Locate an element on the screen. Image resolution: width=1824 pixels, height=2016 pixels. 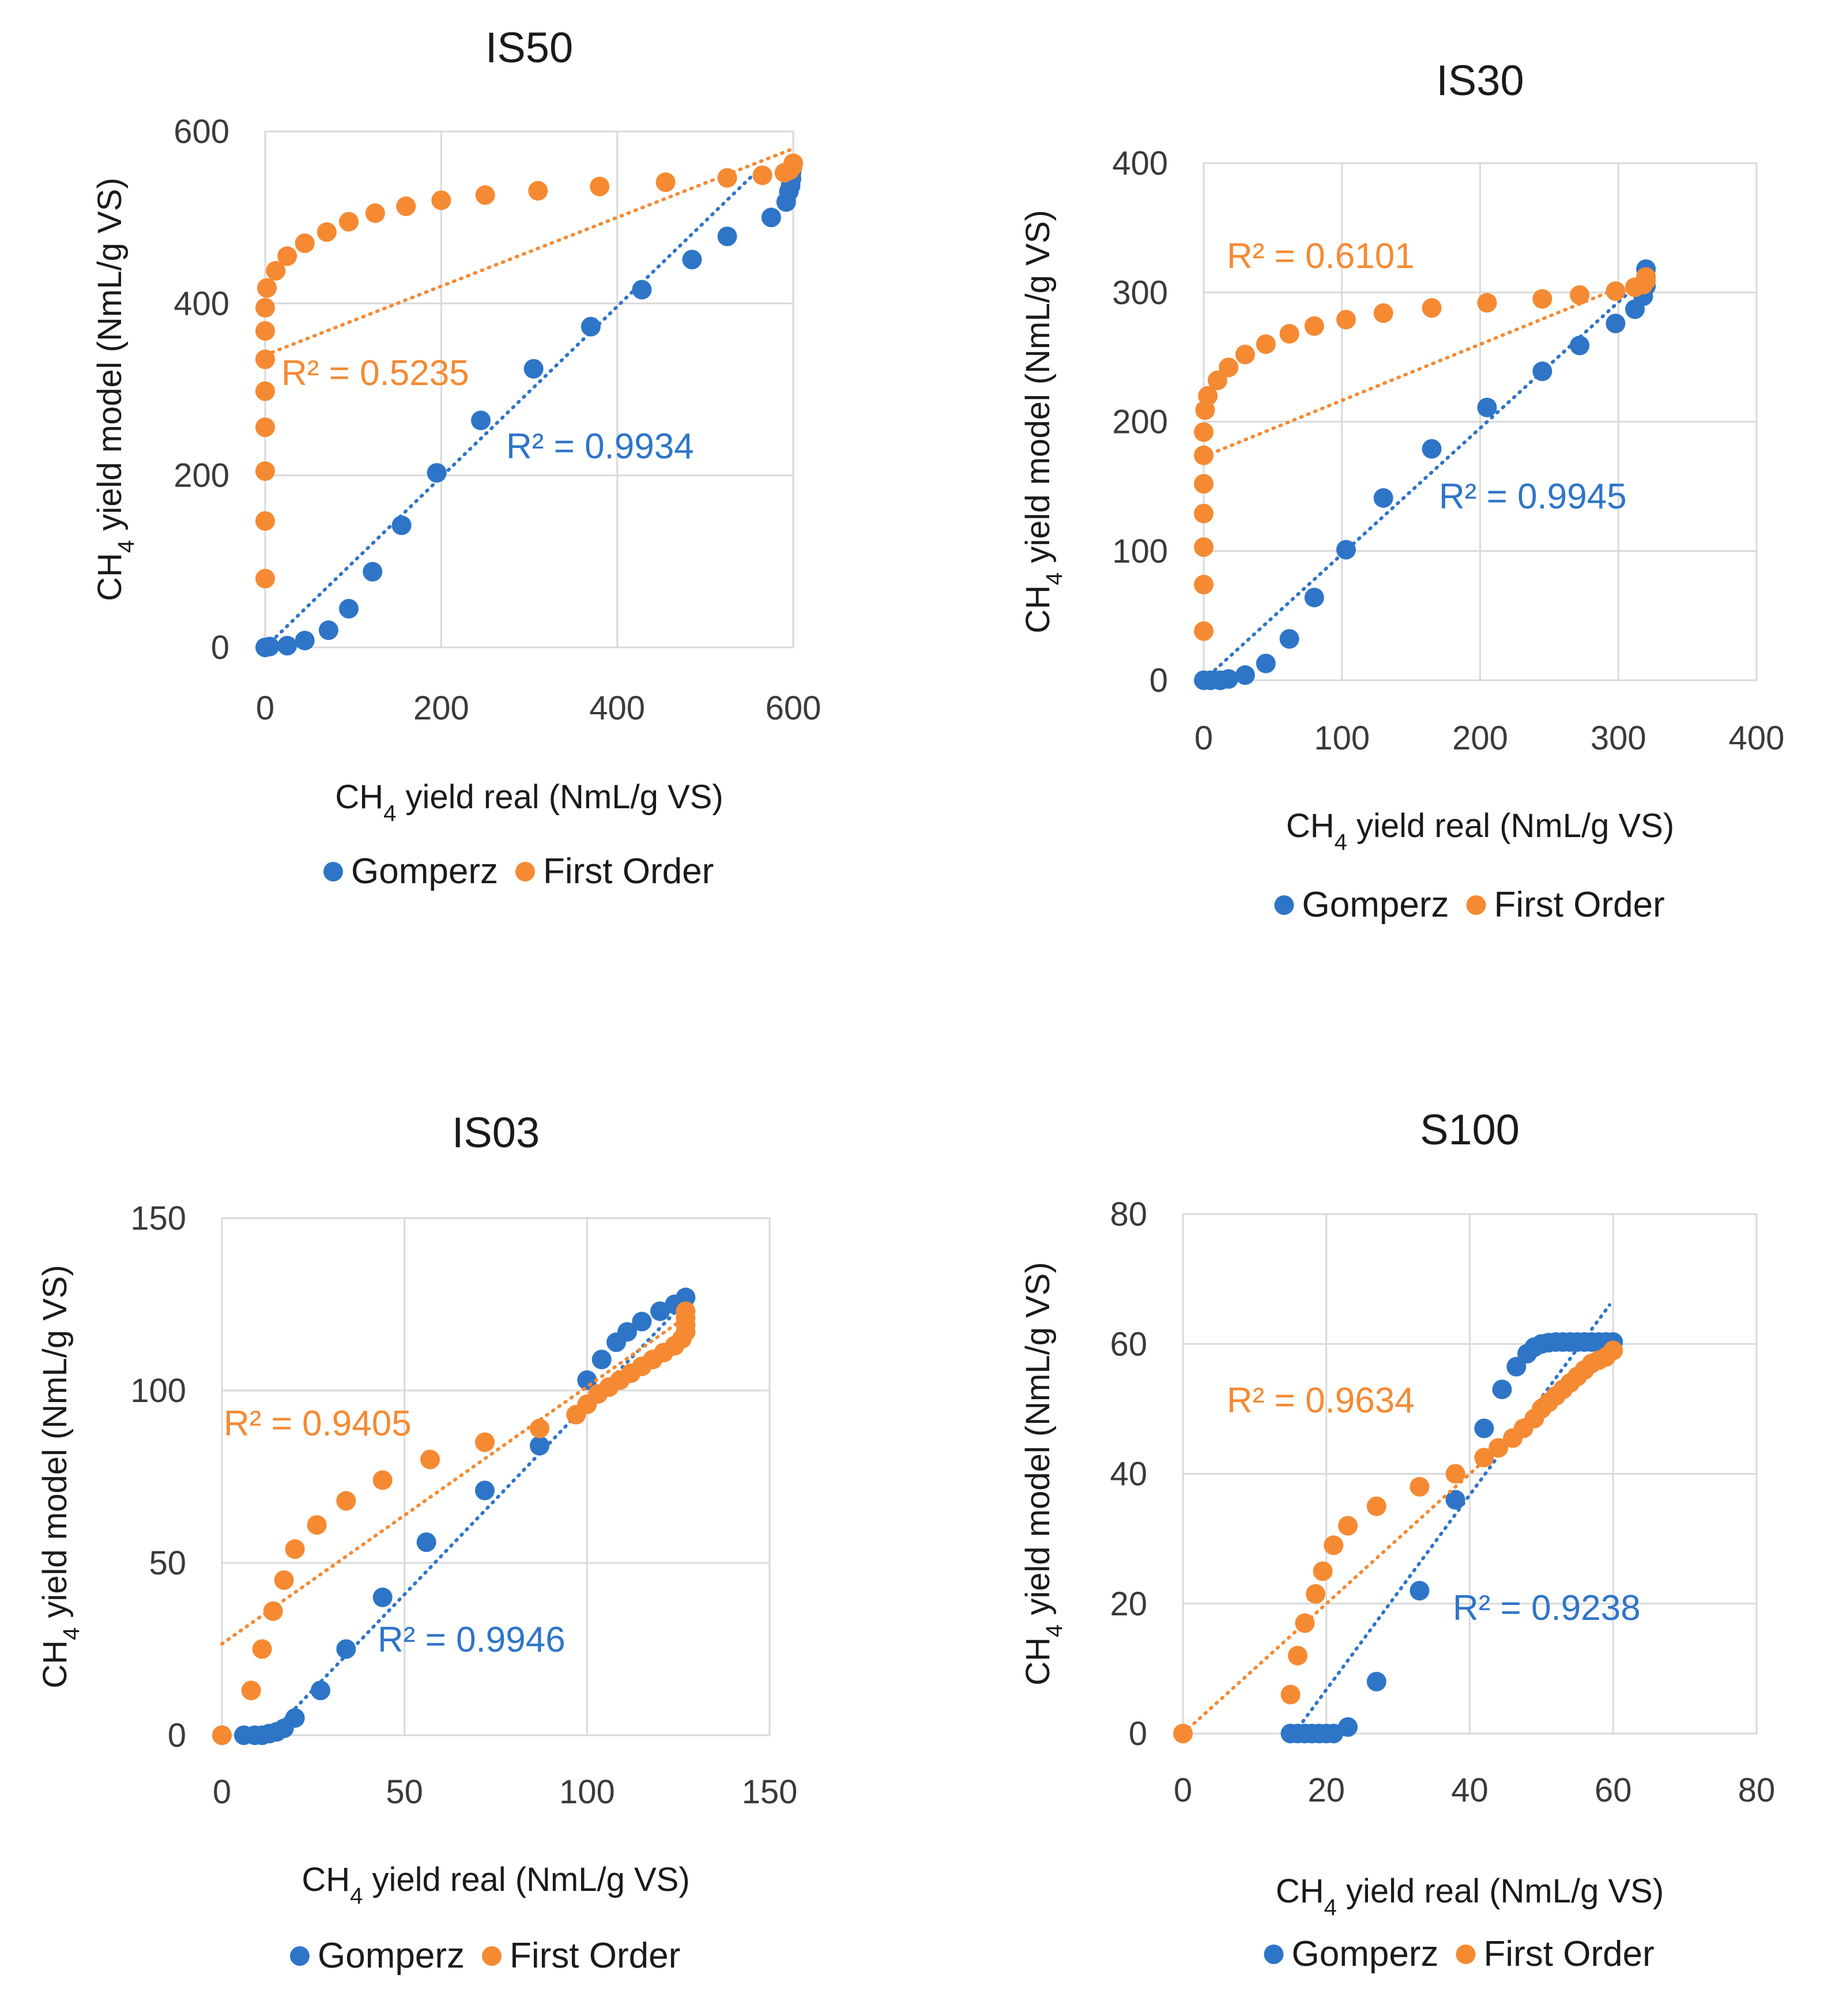
r2-label-first-order: R² = 0.6101 is located at coordinates (1321, 256).